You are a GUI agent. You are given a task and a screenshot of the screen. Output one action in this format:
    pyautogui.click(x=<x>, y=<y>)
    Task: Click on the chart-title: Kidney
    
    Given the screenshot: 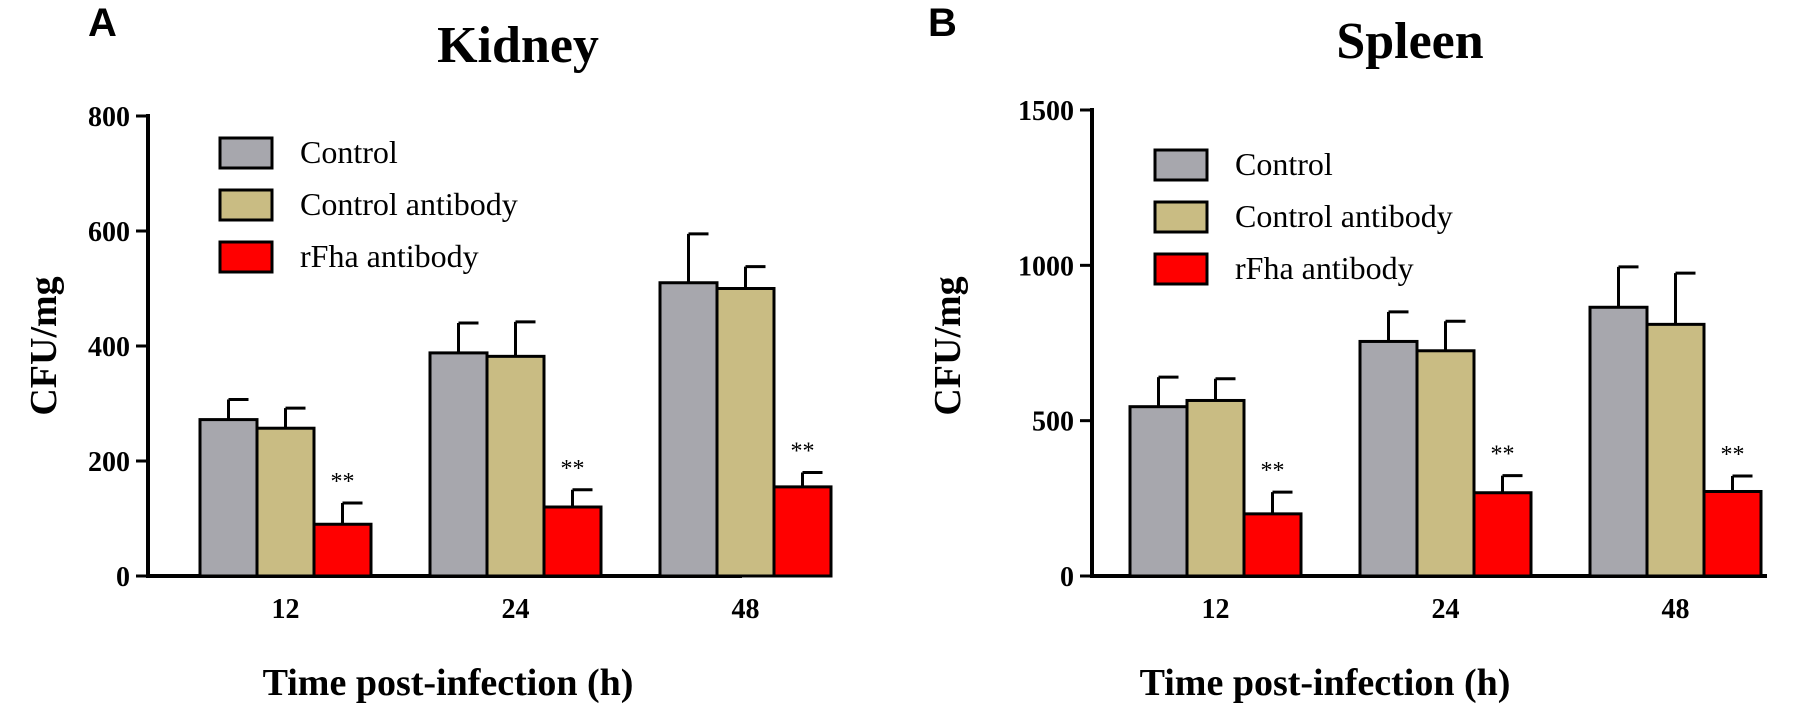 What is the action you would take?
    pyautogui.click(x=518, y=45)
    